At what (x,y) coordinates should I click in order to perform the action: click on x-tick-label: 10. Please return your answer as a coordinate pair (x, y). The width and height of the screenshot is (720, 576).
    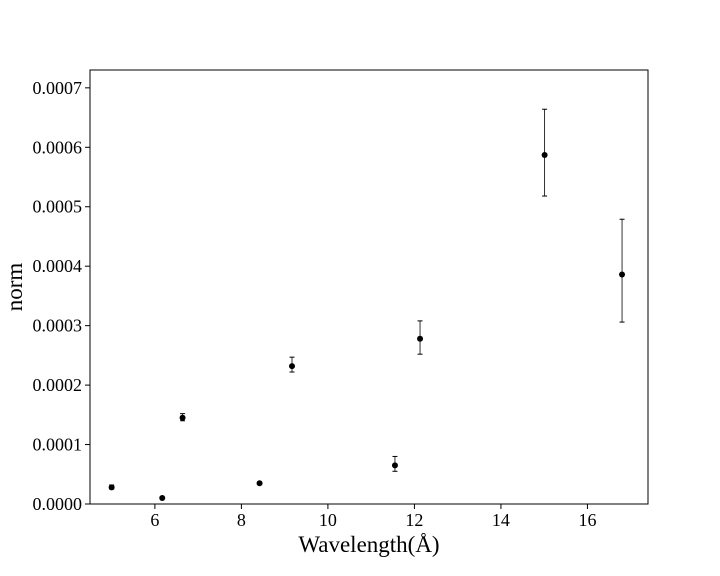
    Looking at the image, I should click on (328, 520).